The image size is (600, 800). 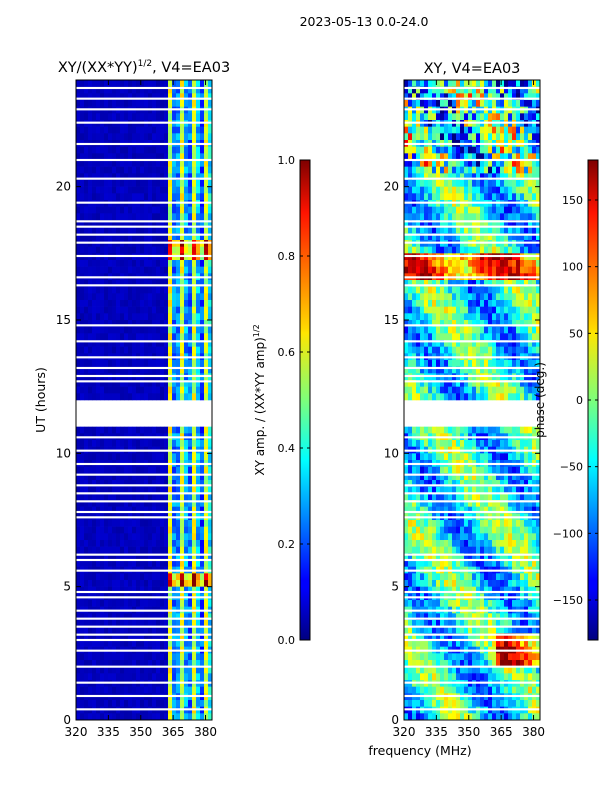 What do you see at coordinates (144, 122) in the screenshot?
I see `flagged-row` at bounding box center [144, 122].